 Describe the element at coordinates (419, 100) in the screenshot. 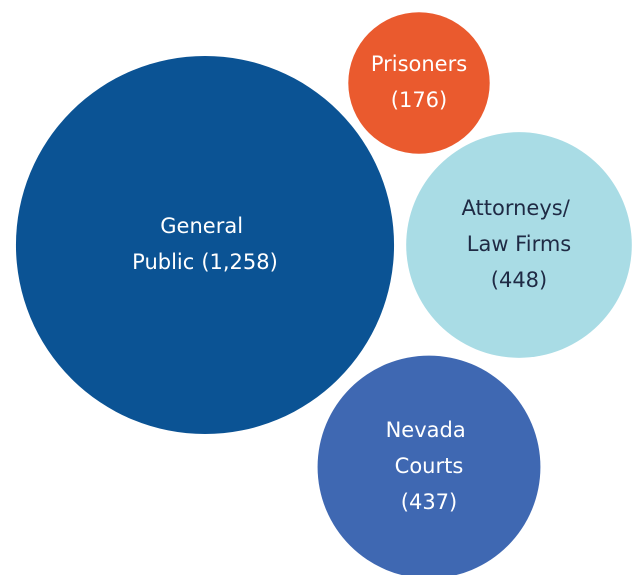

I see `value-label: (176)` at that location.